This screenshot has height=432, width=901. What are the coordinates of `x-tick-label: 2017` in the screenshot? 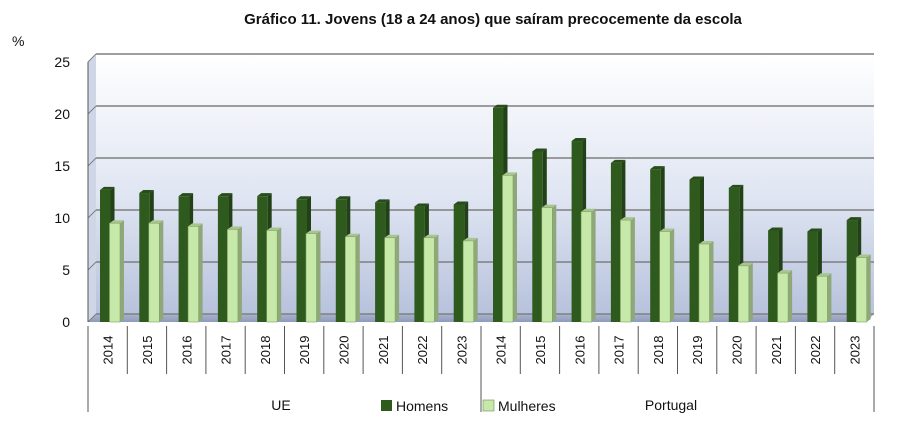 It's located at (226, 350).